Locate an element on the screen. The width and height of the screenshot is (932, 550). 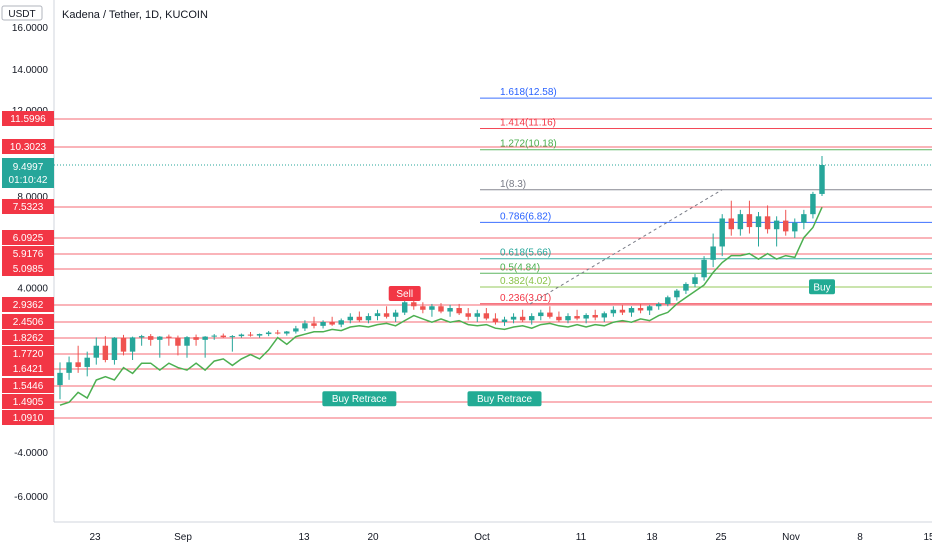
time-tick-label: 13 is located at coordinates (304, 537).